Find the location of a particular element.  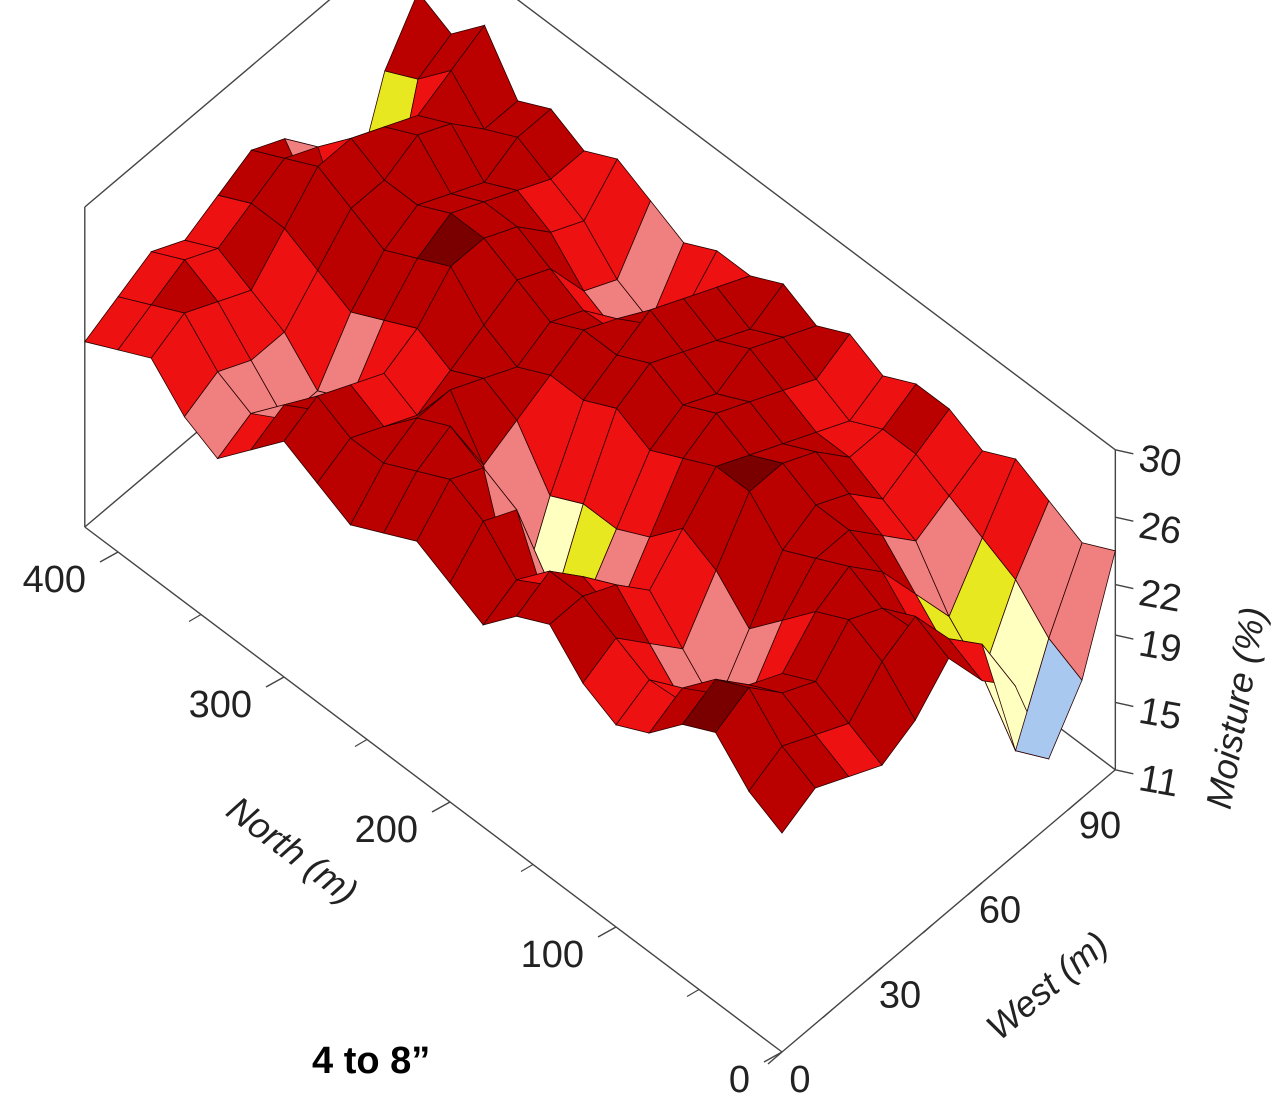

north-tick-label: 300 is located at coordinates (220, 705).